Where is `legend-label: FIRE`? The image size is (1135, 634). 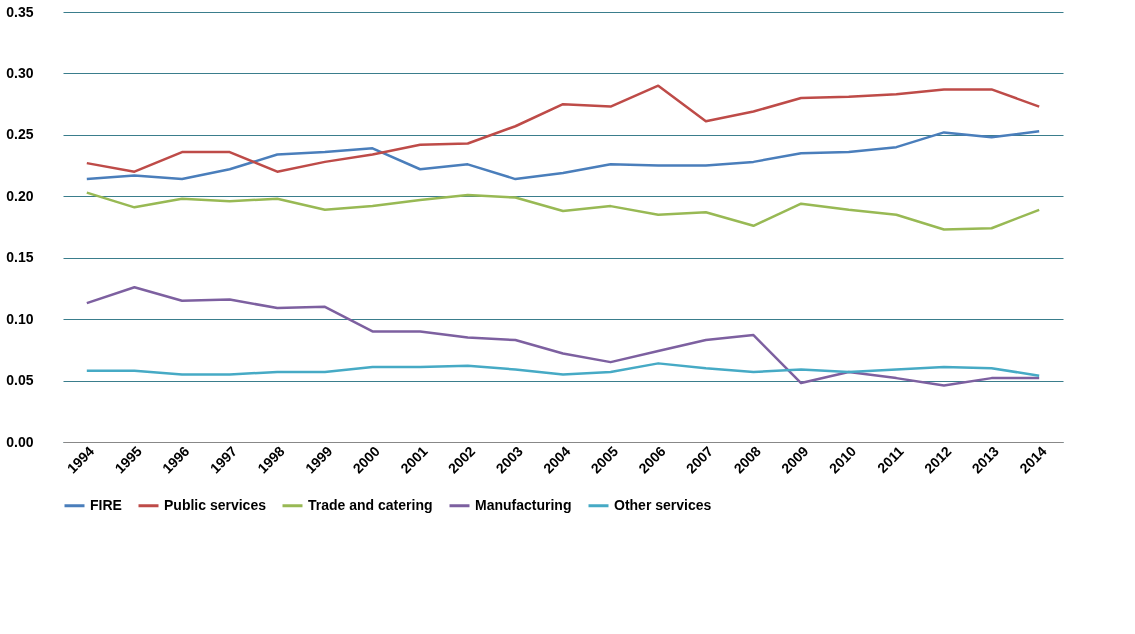 legend-label: FIRE is located at coordinates (106, 504).